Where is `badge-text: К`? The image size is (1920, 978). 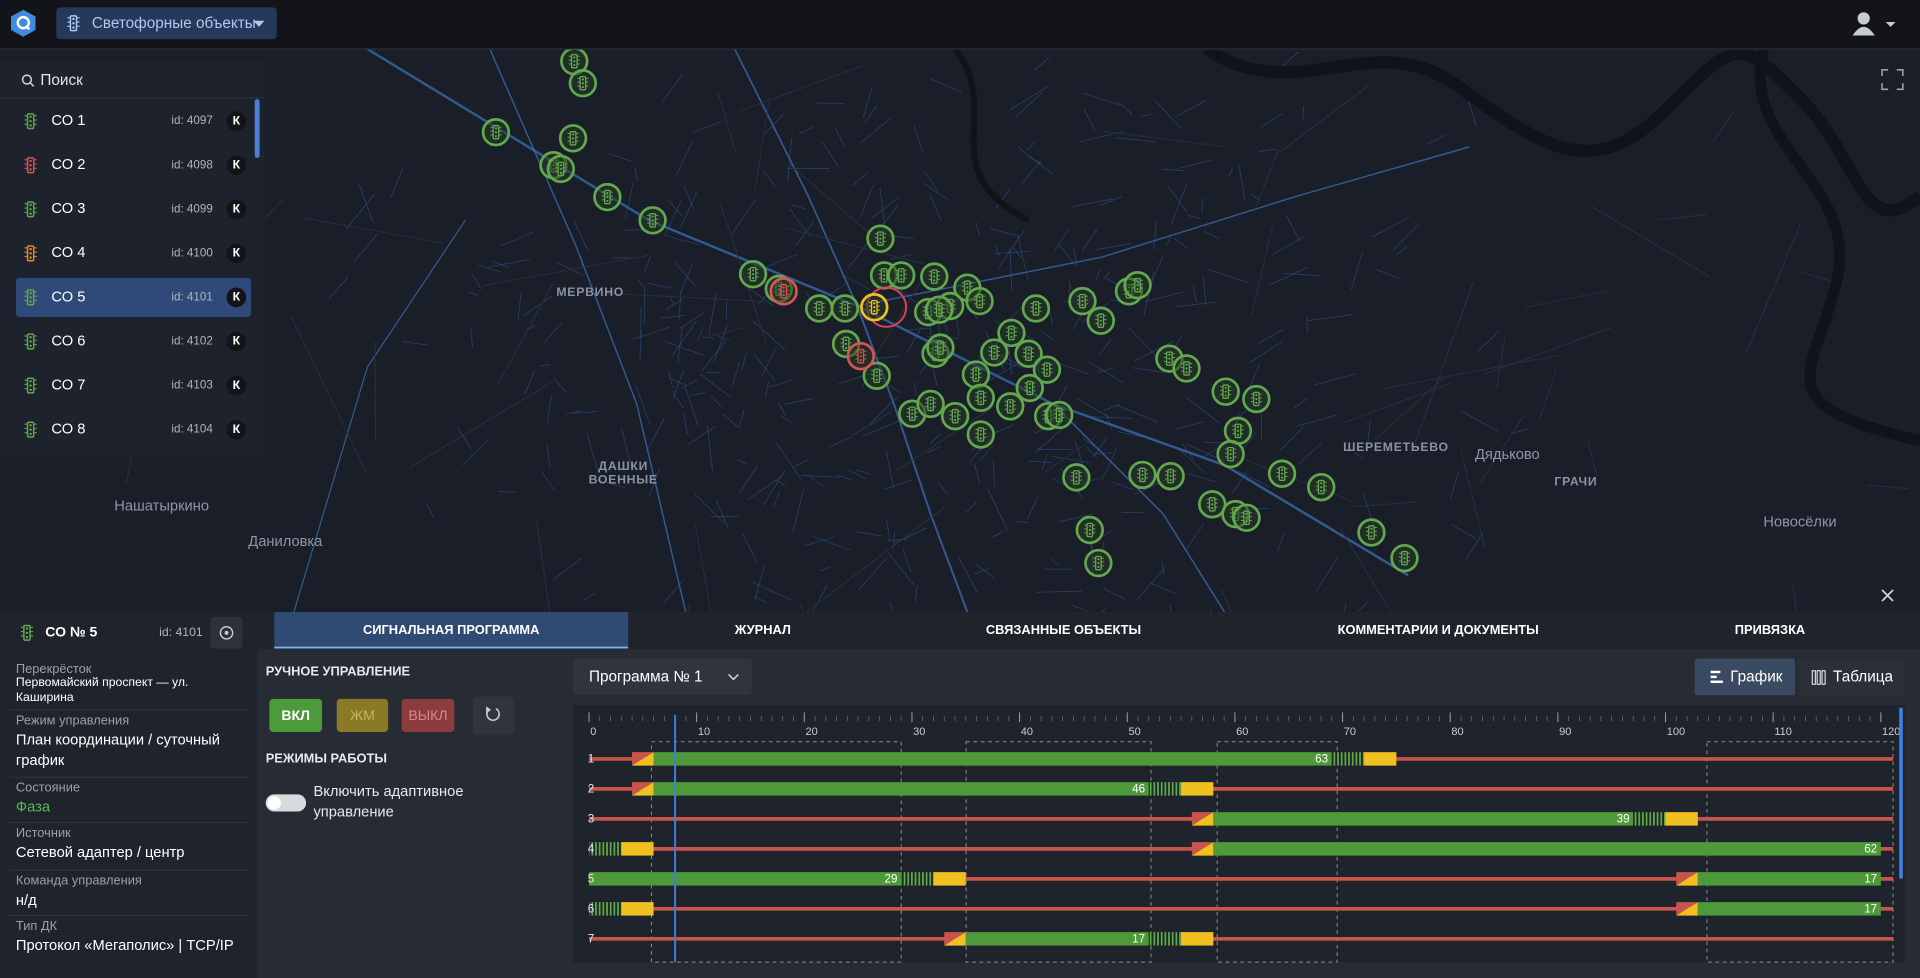 badge-text: К is located at coordinates (237, 341).